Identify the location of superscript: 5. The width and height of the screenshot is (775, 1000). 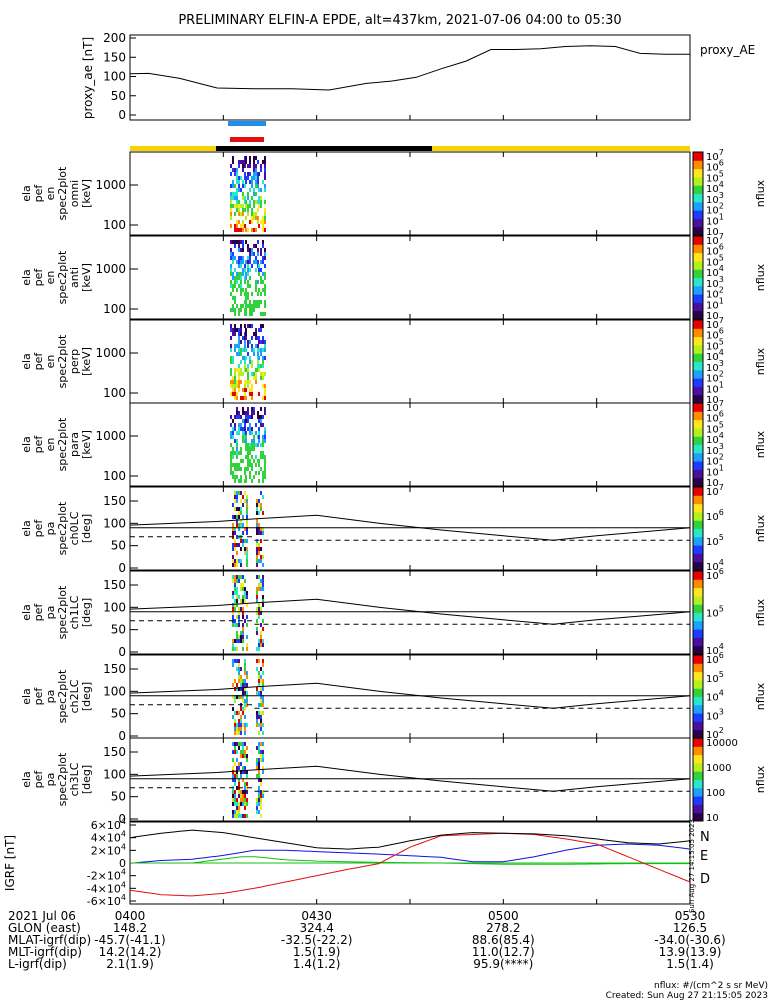
(721, 257).